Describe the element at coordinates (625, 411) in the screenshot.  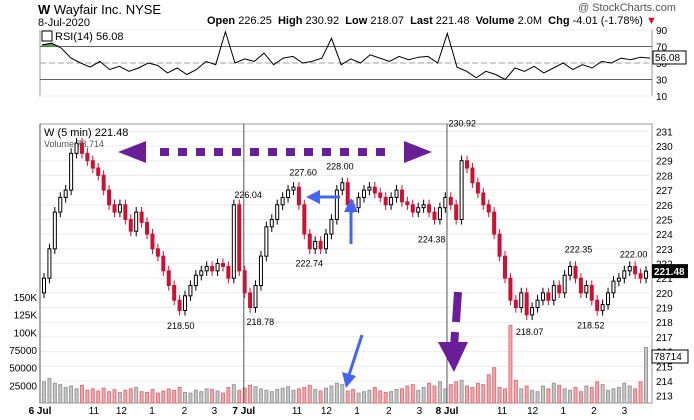
I see `x-tick-label: 3` at that location.